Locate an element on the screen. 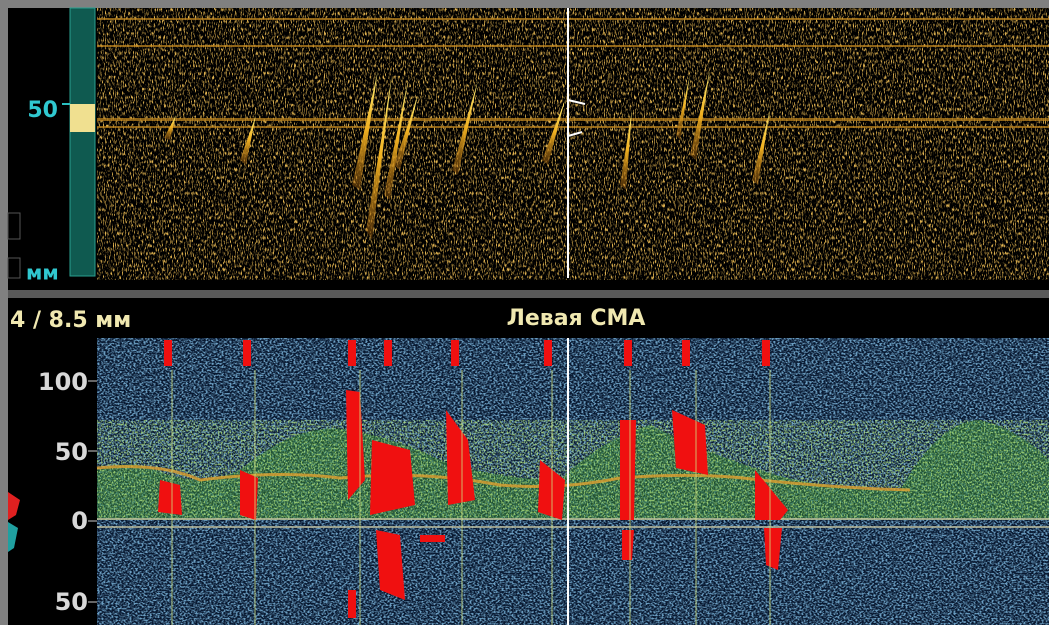 This screenshot has height=625, width=1049. gate-depth: 4 / 8.5 мм is located at coordinates (70, 320).